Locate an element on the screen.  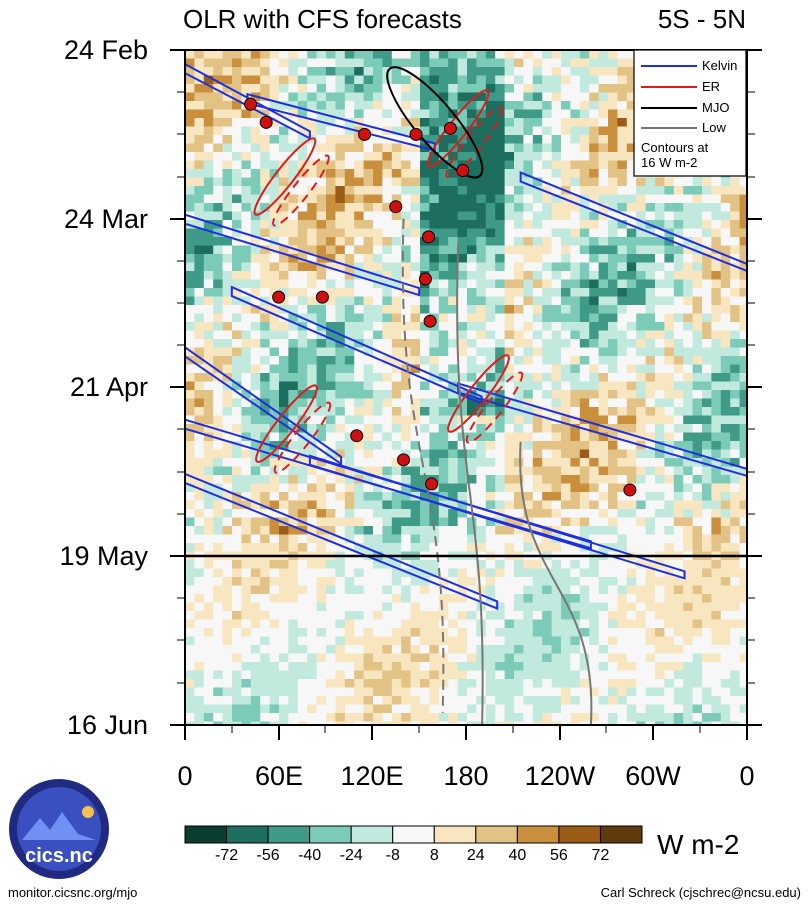
kelvin-contour is located at coordinates (342, 541).